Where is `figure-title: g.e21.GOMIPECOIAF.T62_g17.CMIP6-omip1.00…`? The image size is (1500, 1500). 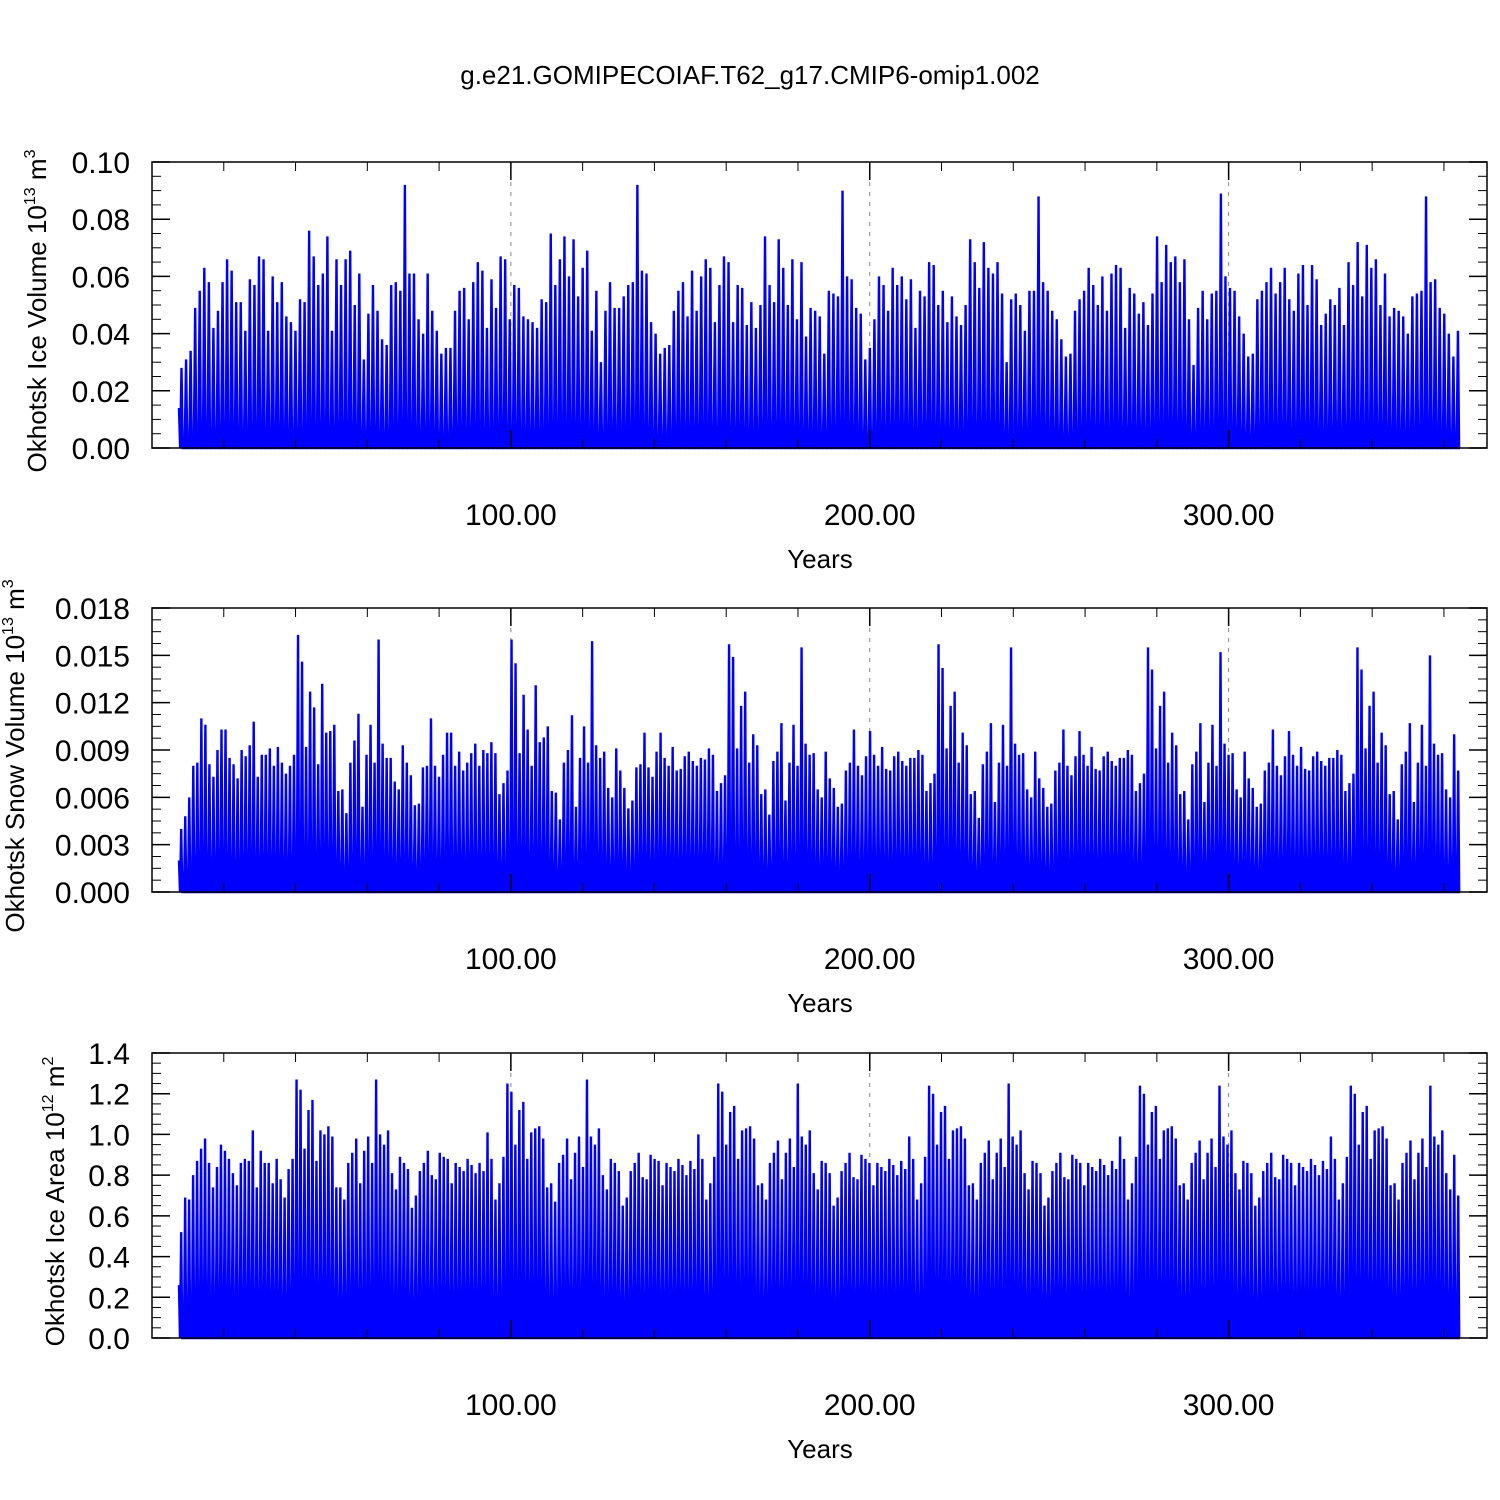 figure-title: g.e21.GOMIPECOIAF.T62_g17.CMIP6-omip1.00… is located at coordinates (750, 75).